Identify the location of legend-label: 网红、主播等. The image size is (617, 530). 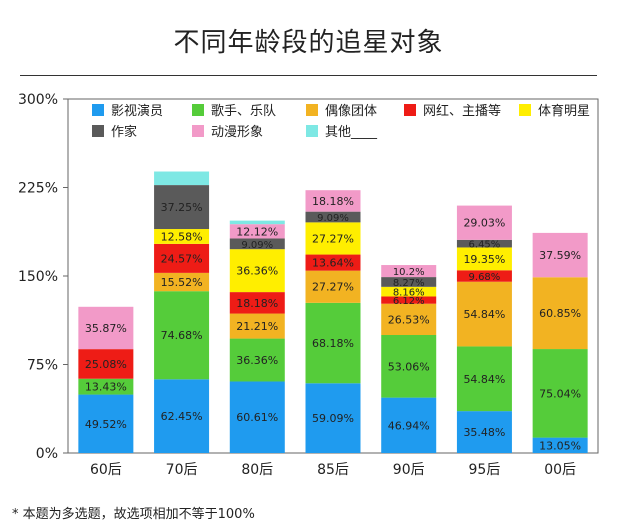
(462, 111).